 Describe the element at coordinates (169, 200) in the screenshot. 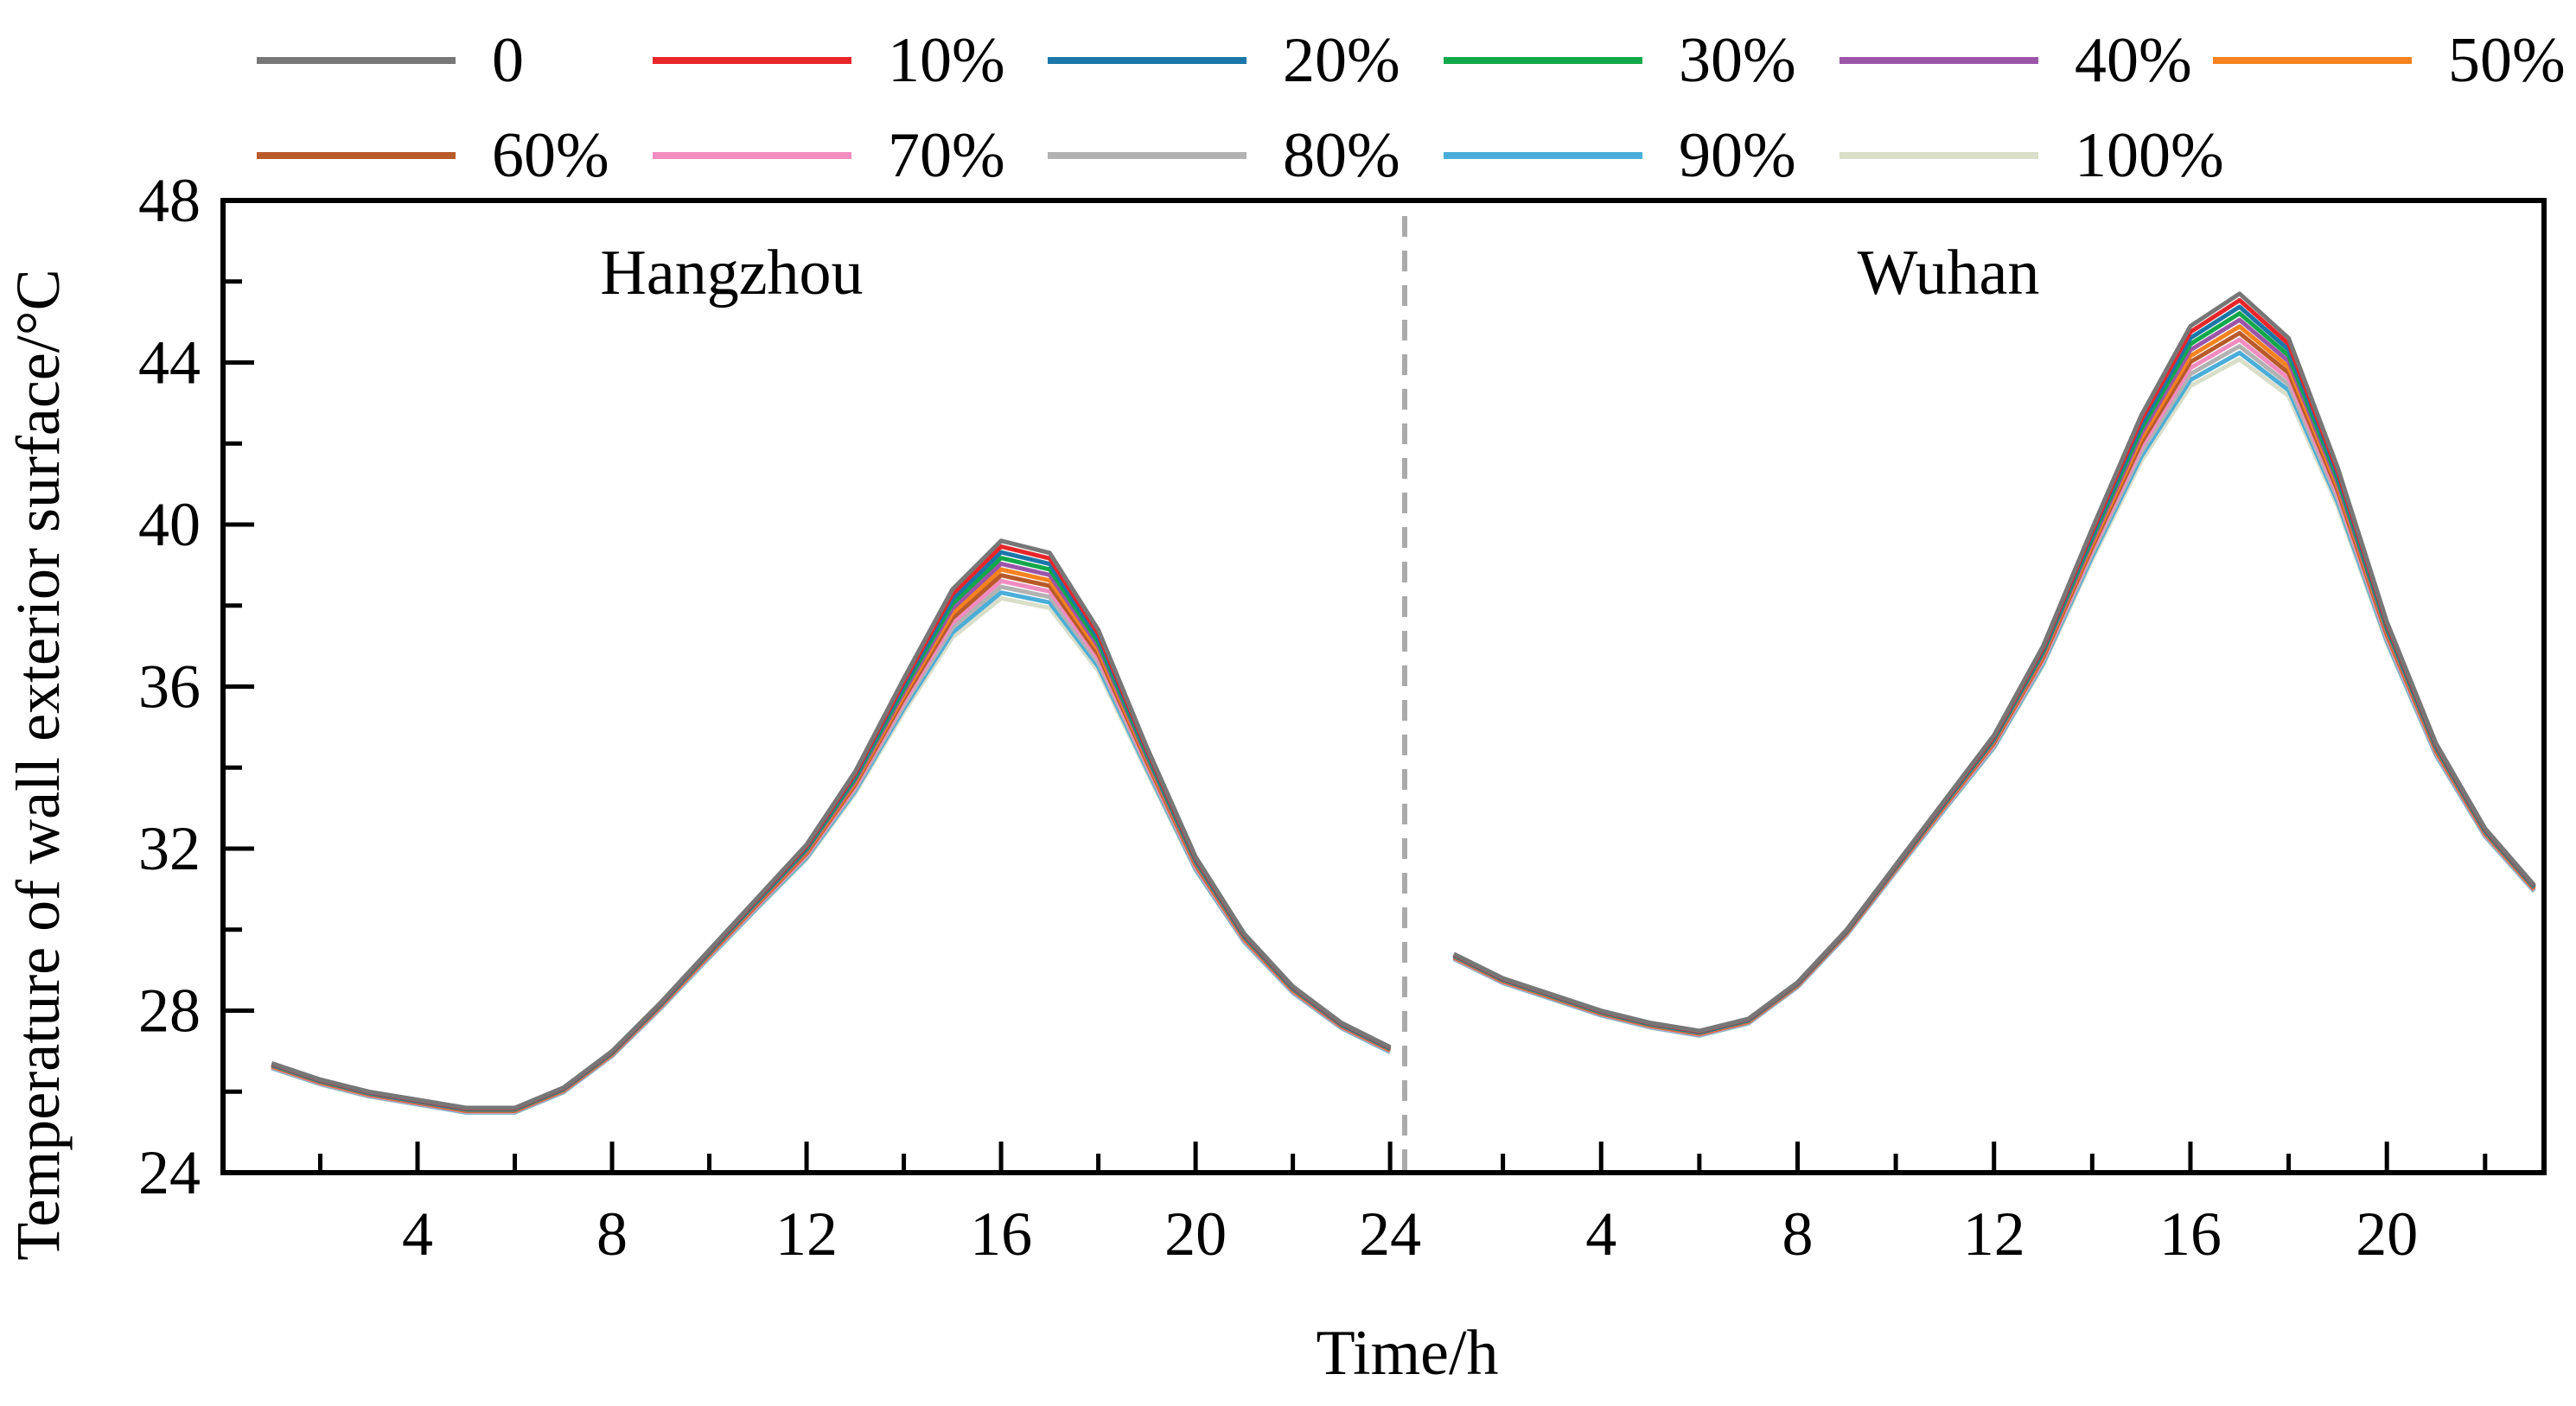

I see `y-tick-label: 48` at that location.